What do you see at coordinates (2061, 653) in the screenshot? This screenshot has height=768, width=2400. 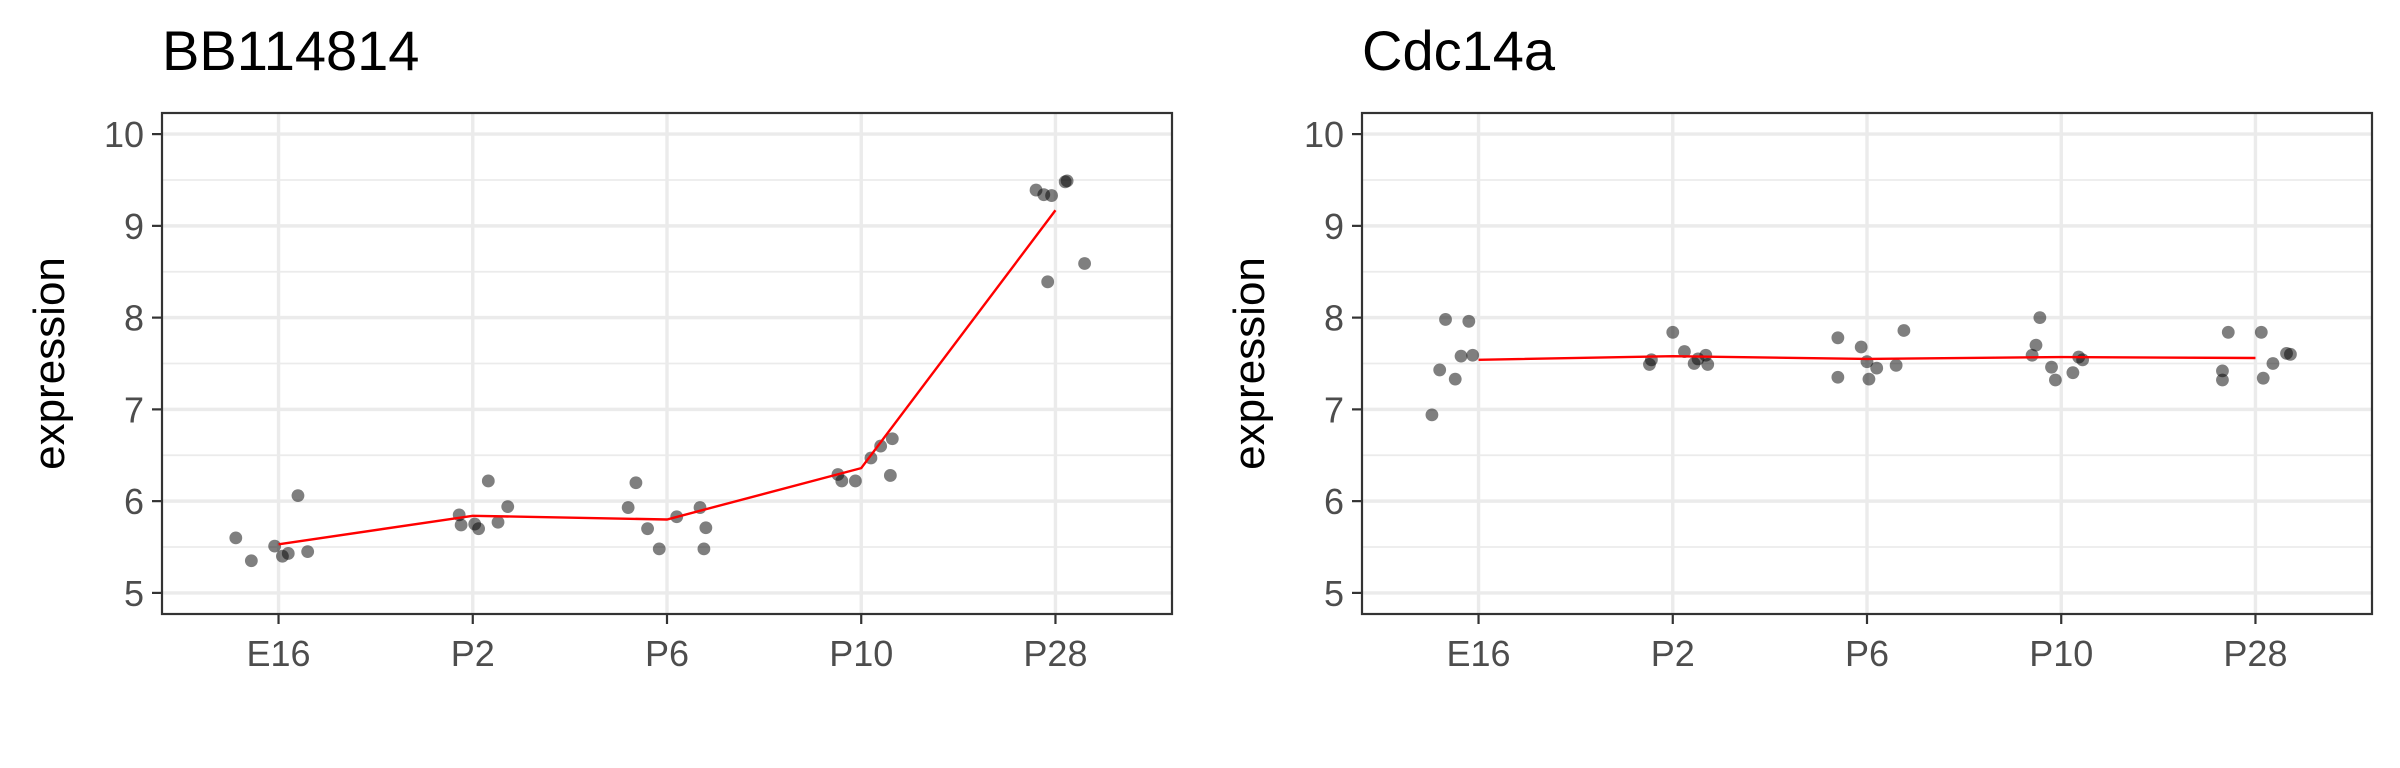 I see `chart-2-x-tick-label: P10` at bounding box center [2061, 653].